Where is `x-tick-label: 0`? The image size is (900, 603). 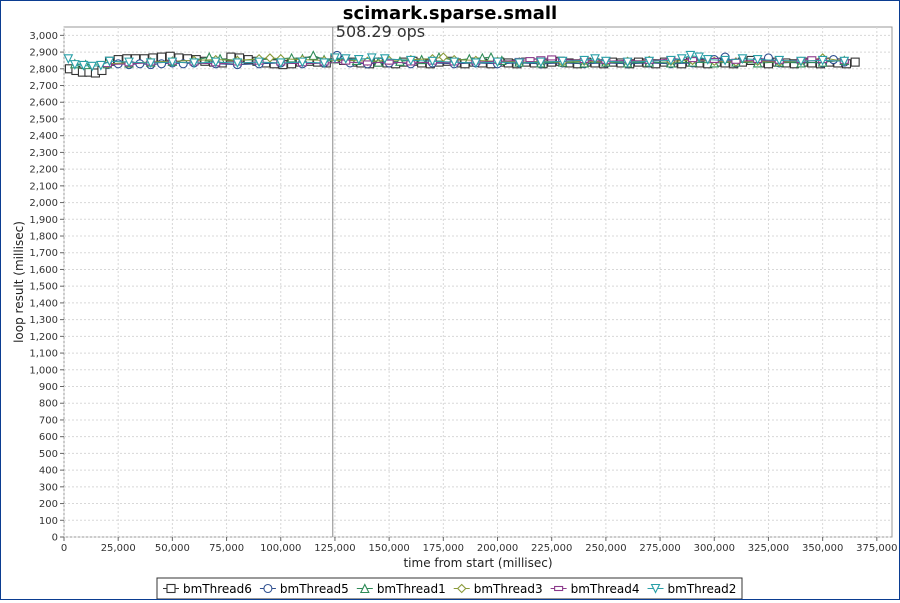 x-tick-label: 0 is located at coordinates (64, 548).